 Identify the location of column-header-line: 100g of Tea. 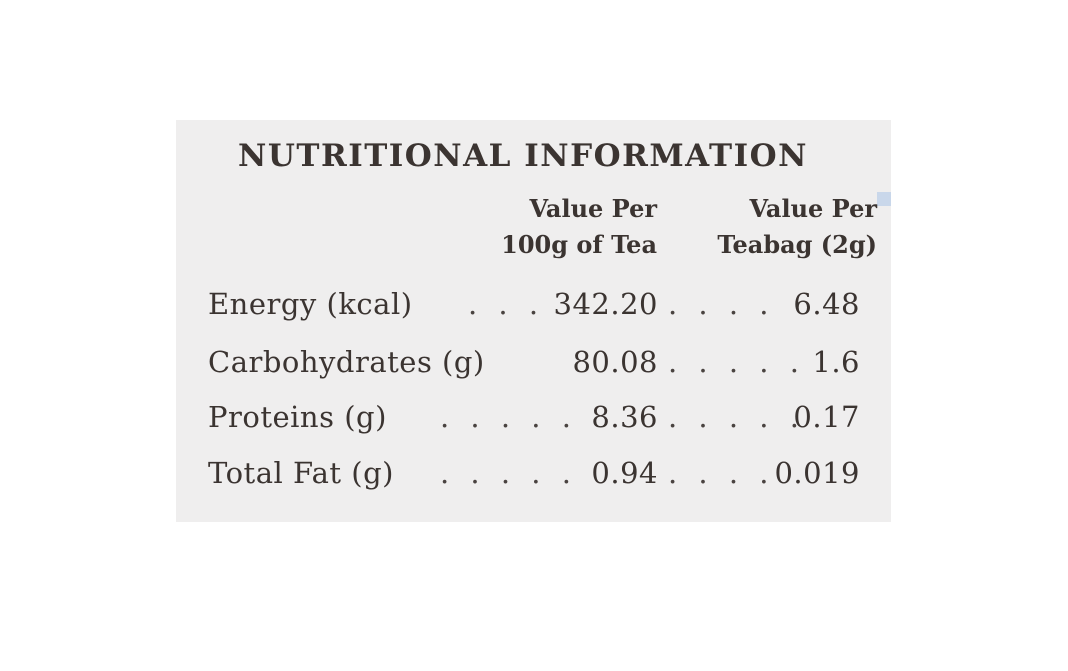
(579, 244).